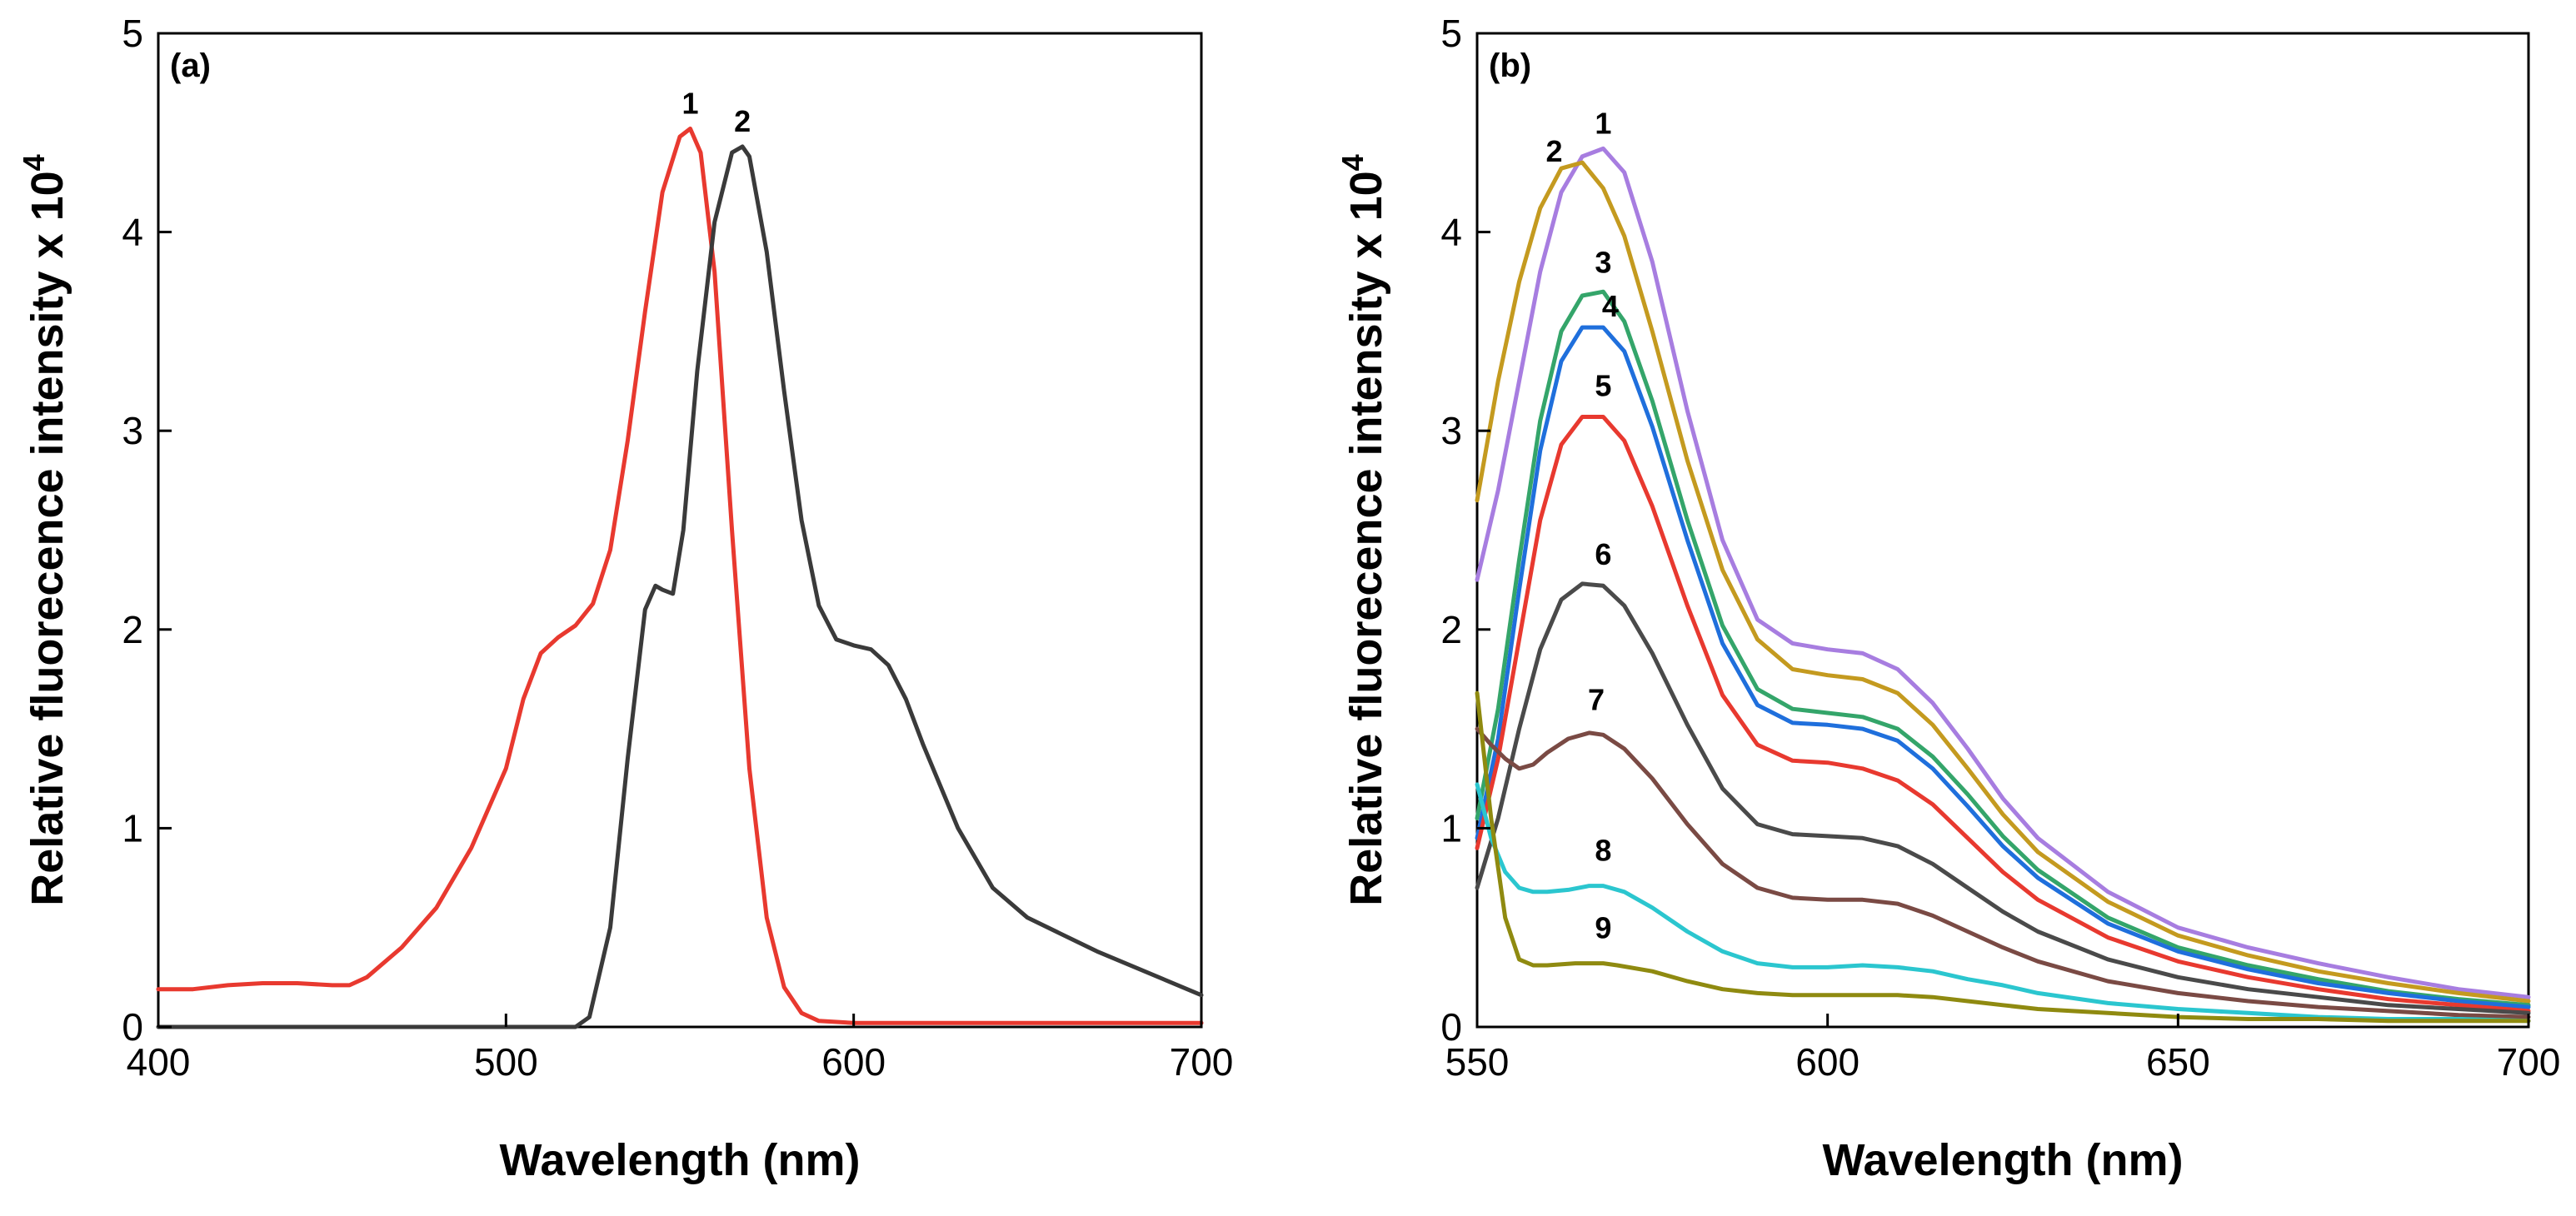  What do you see at coordinates (1510, 65) in the screenshot?
I see `panel-label: (b)` at bounding box center [1510, 65].